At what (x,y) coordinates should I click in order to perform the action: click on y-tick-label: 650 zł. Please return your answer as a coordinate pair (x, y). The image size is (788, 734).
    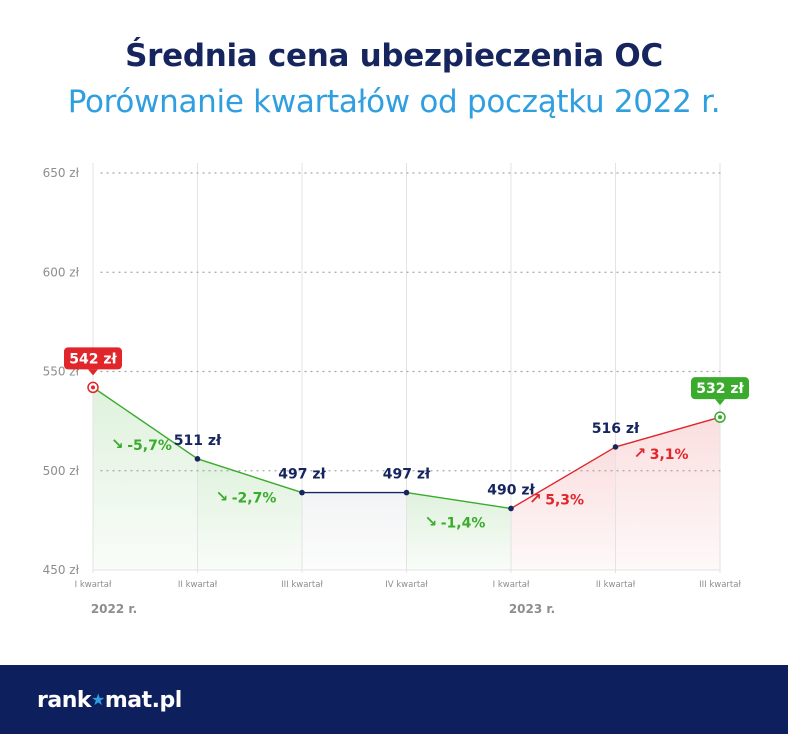
    Looking at the image, I should click on (61, 173).